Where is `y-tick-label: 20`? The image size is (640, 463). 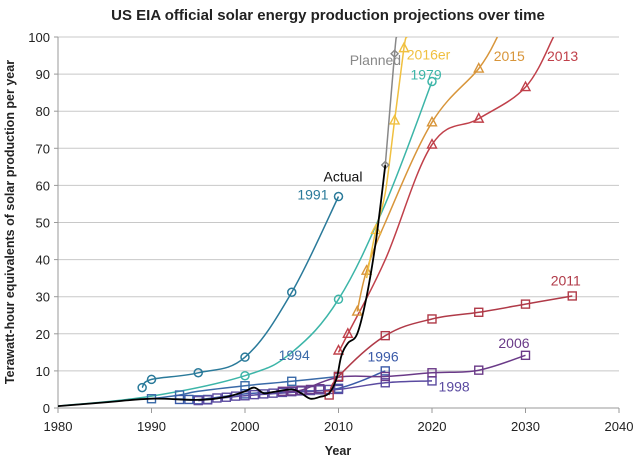
y-tick-label: 20 is located at coordinates (43, 334).